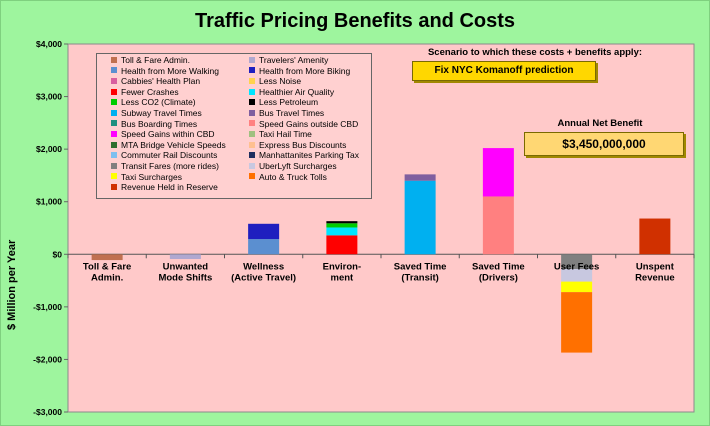 The image size is (710, 426). I want to click on legend-item: Revenue Held in Reserve, so click(164, 187).